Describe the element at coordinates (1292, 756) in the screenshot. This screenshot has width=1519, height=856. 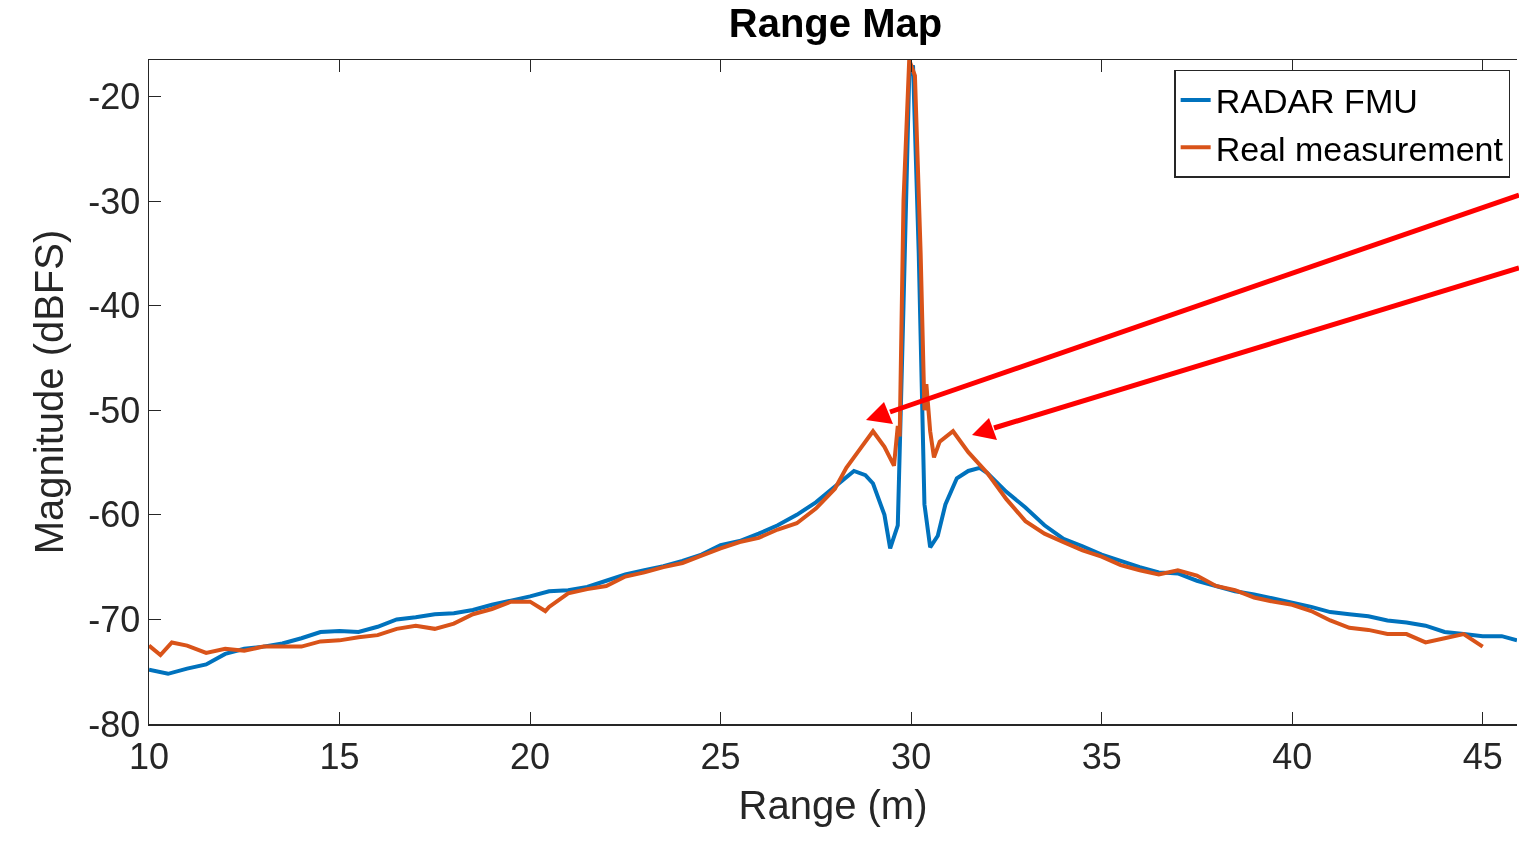
I see `x-tick-label: 40` at that location.